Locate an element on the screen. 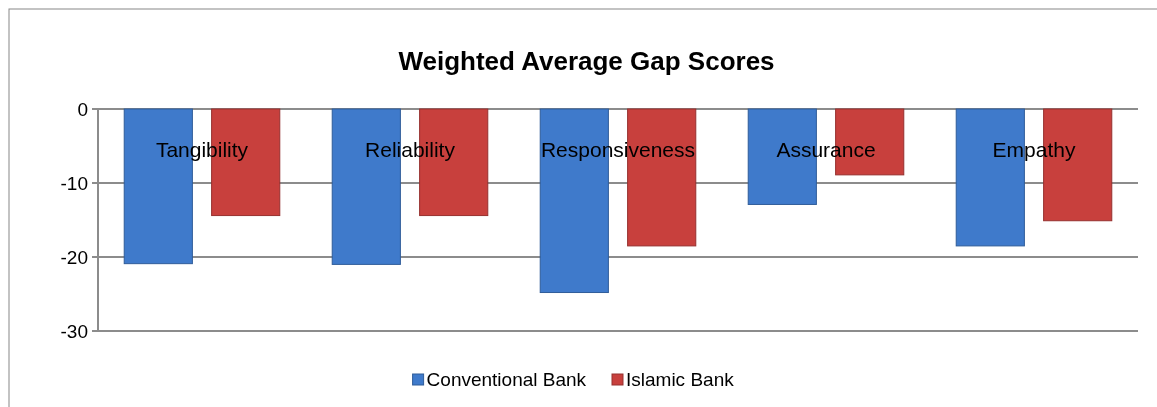 Image resolution: width=1157 pixels, height=407 pixels. chart-title: Weighted Average Gap Scores is located at coordinates (586, 61).